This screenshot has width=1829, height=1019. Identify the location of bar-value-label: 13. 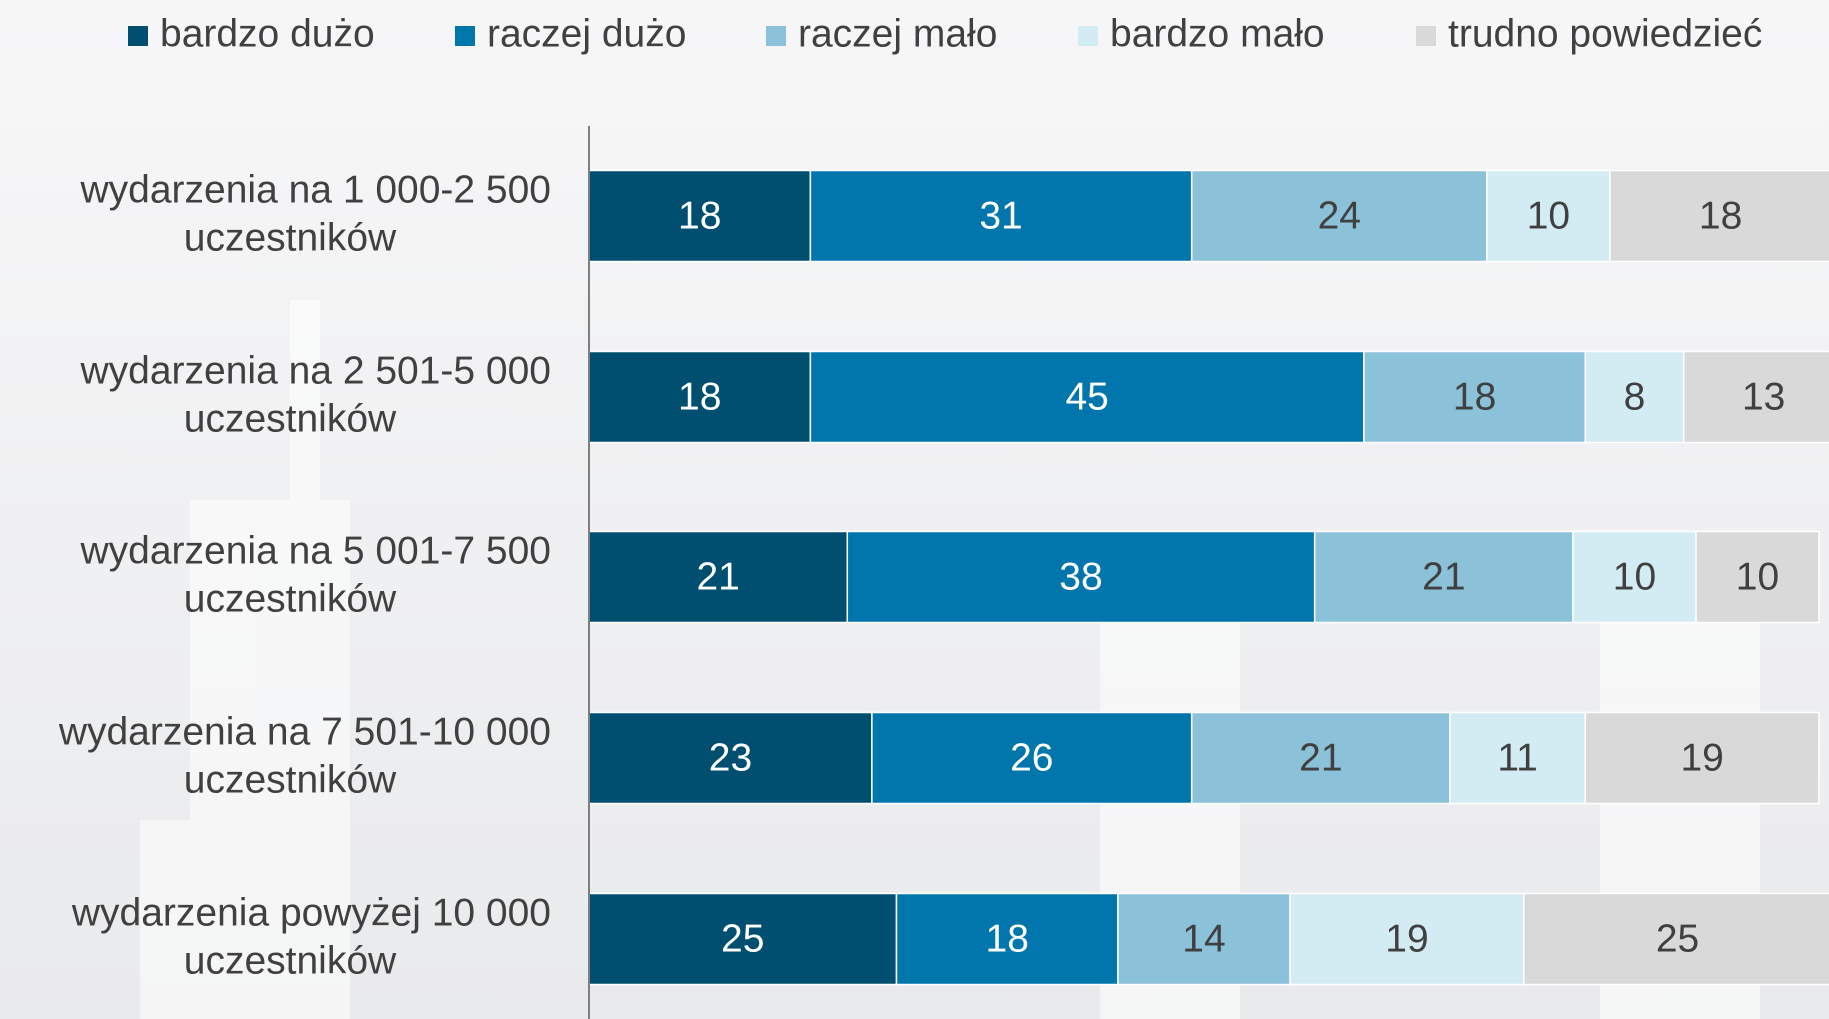
(1763, 396).